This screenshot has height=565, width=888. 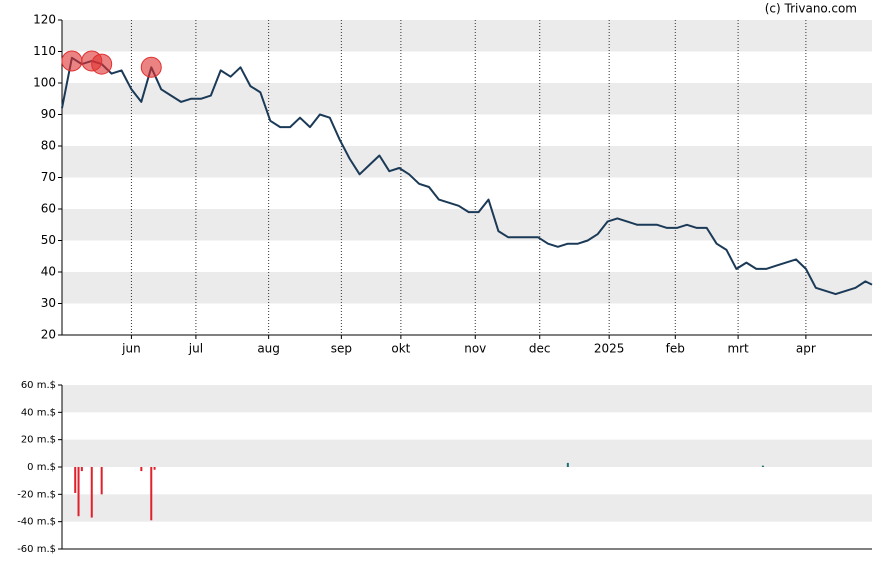 What do you see at coordinates (811, 9) in the screenshot?
I see `credit: (c) Trivano.com` at bounding box center [811, 9].